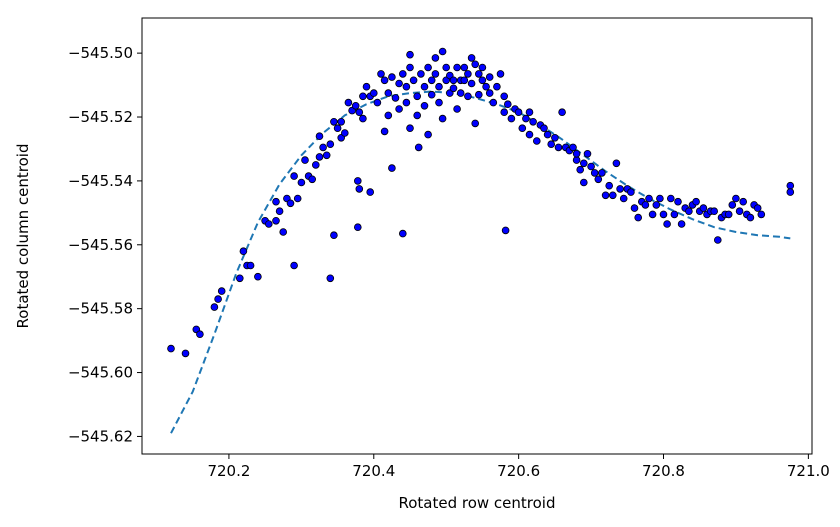  I want to click on y-tick-label: −545.50, so click(100, 53).